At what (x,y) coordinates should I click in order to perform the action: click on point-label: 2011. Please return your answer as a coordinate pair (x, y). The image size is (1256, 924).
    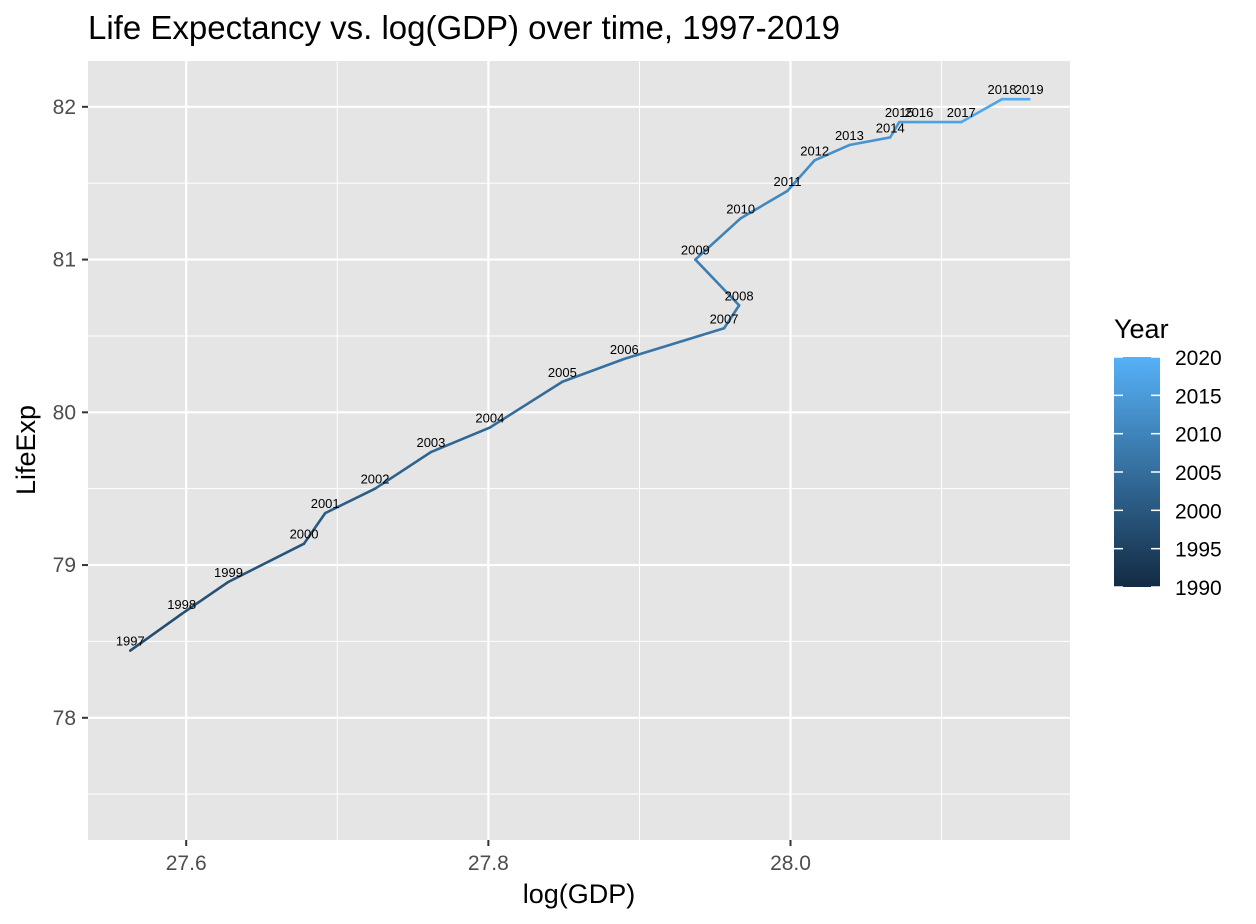
    Looking at the image, I should click on (788, 181).